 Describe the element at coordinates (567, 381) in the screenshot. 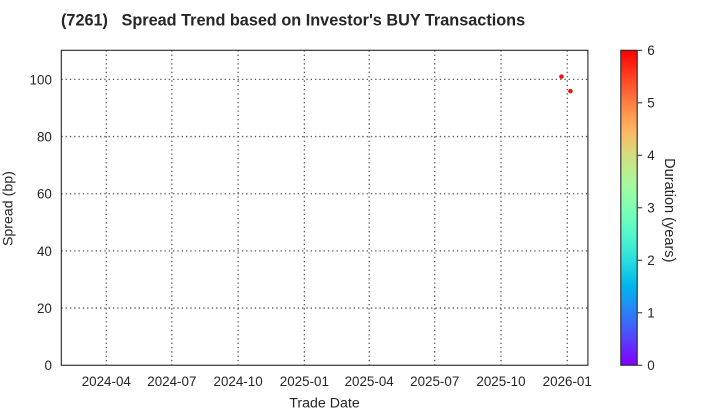

I see `svg-text: 2026-01` at that location.